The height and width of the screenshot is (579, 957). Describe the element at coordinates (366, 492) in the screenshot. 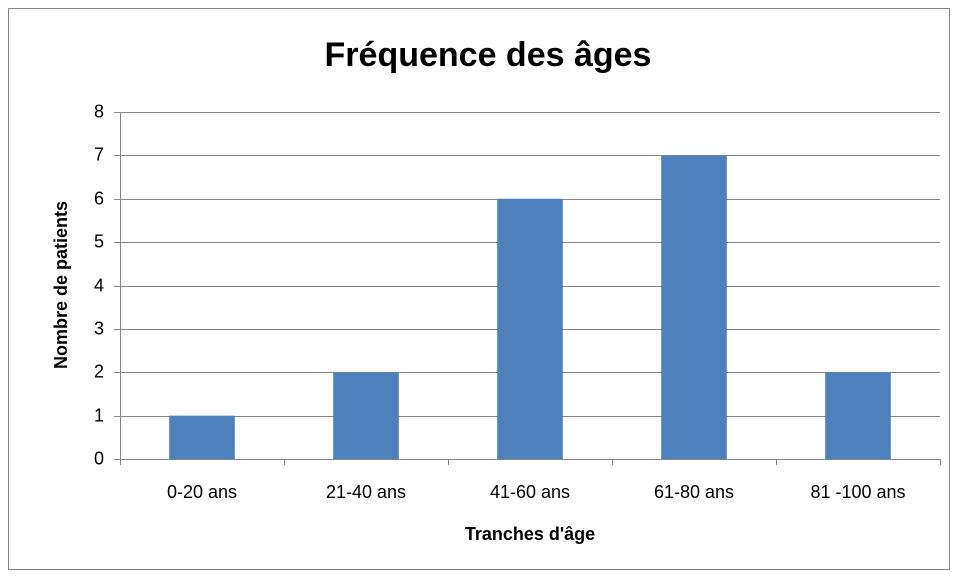

I see `x-tick-label: 21-40 ans` at that location.